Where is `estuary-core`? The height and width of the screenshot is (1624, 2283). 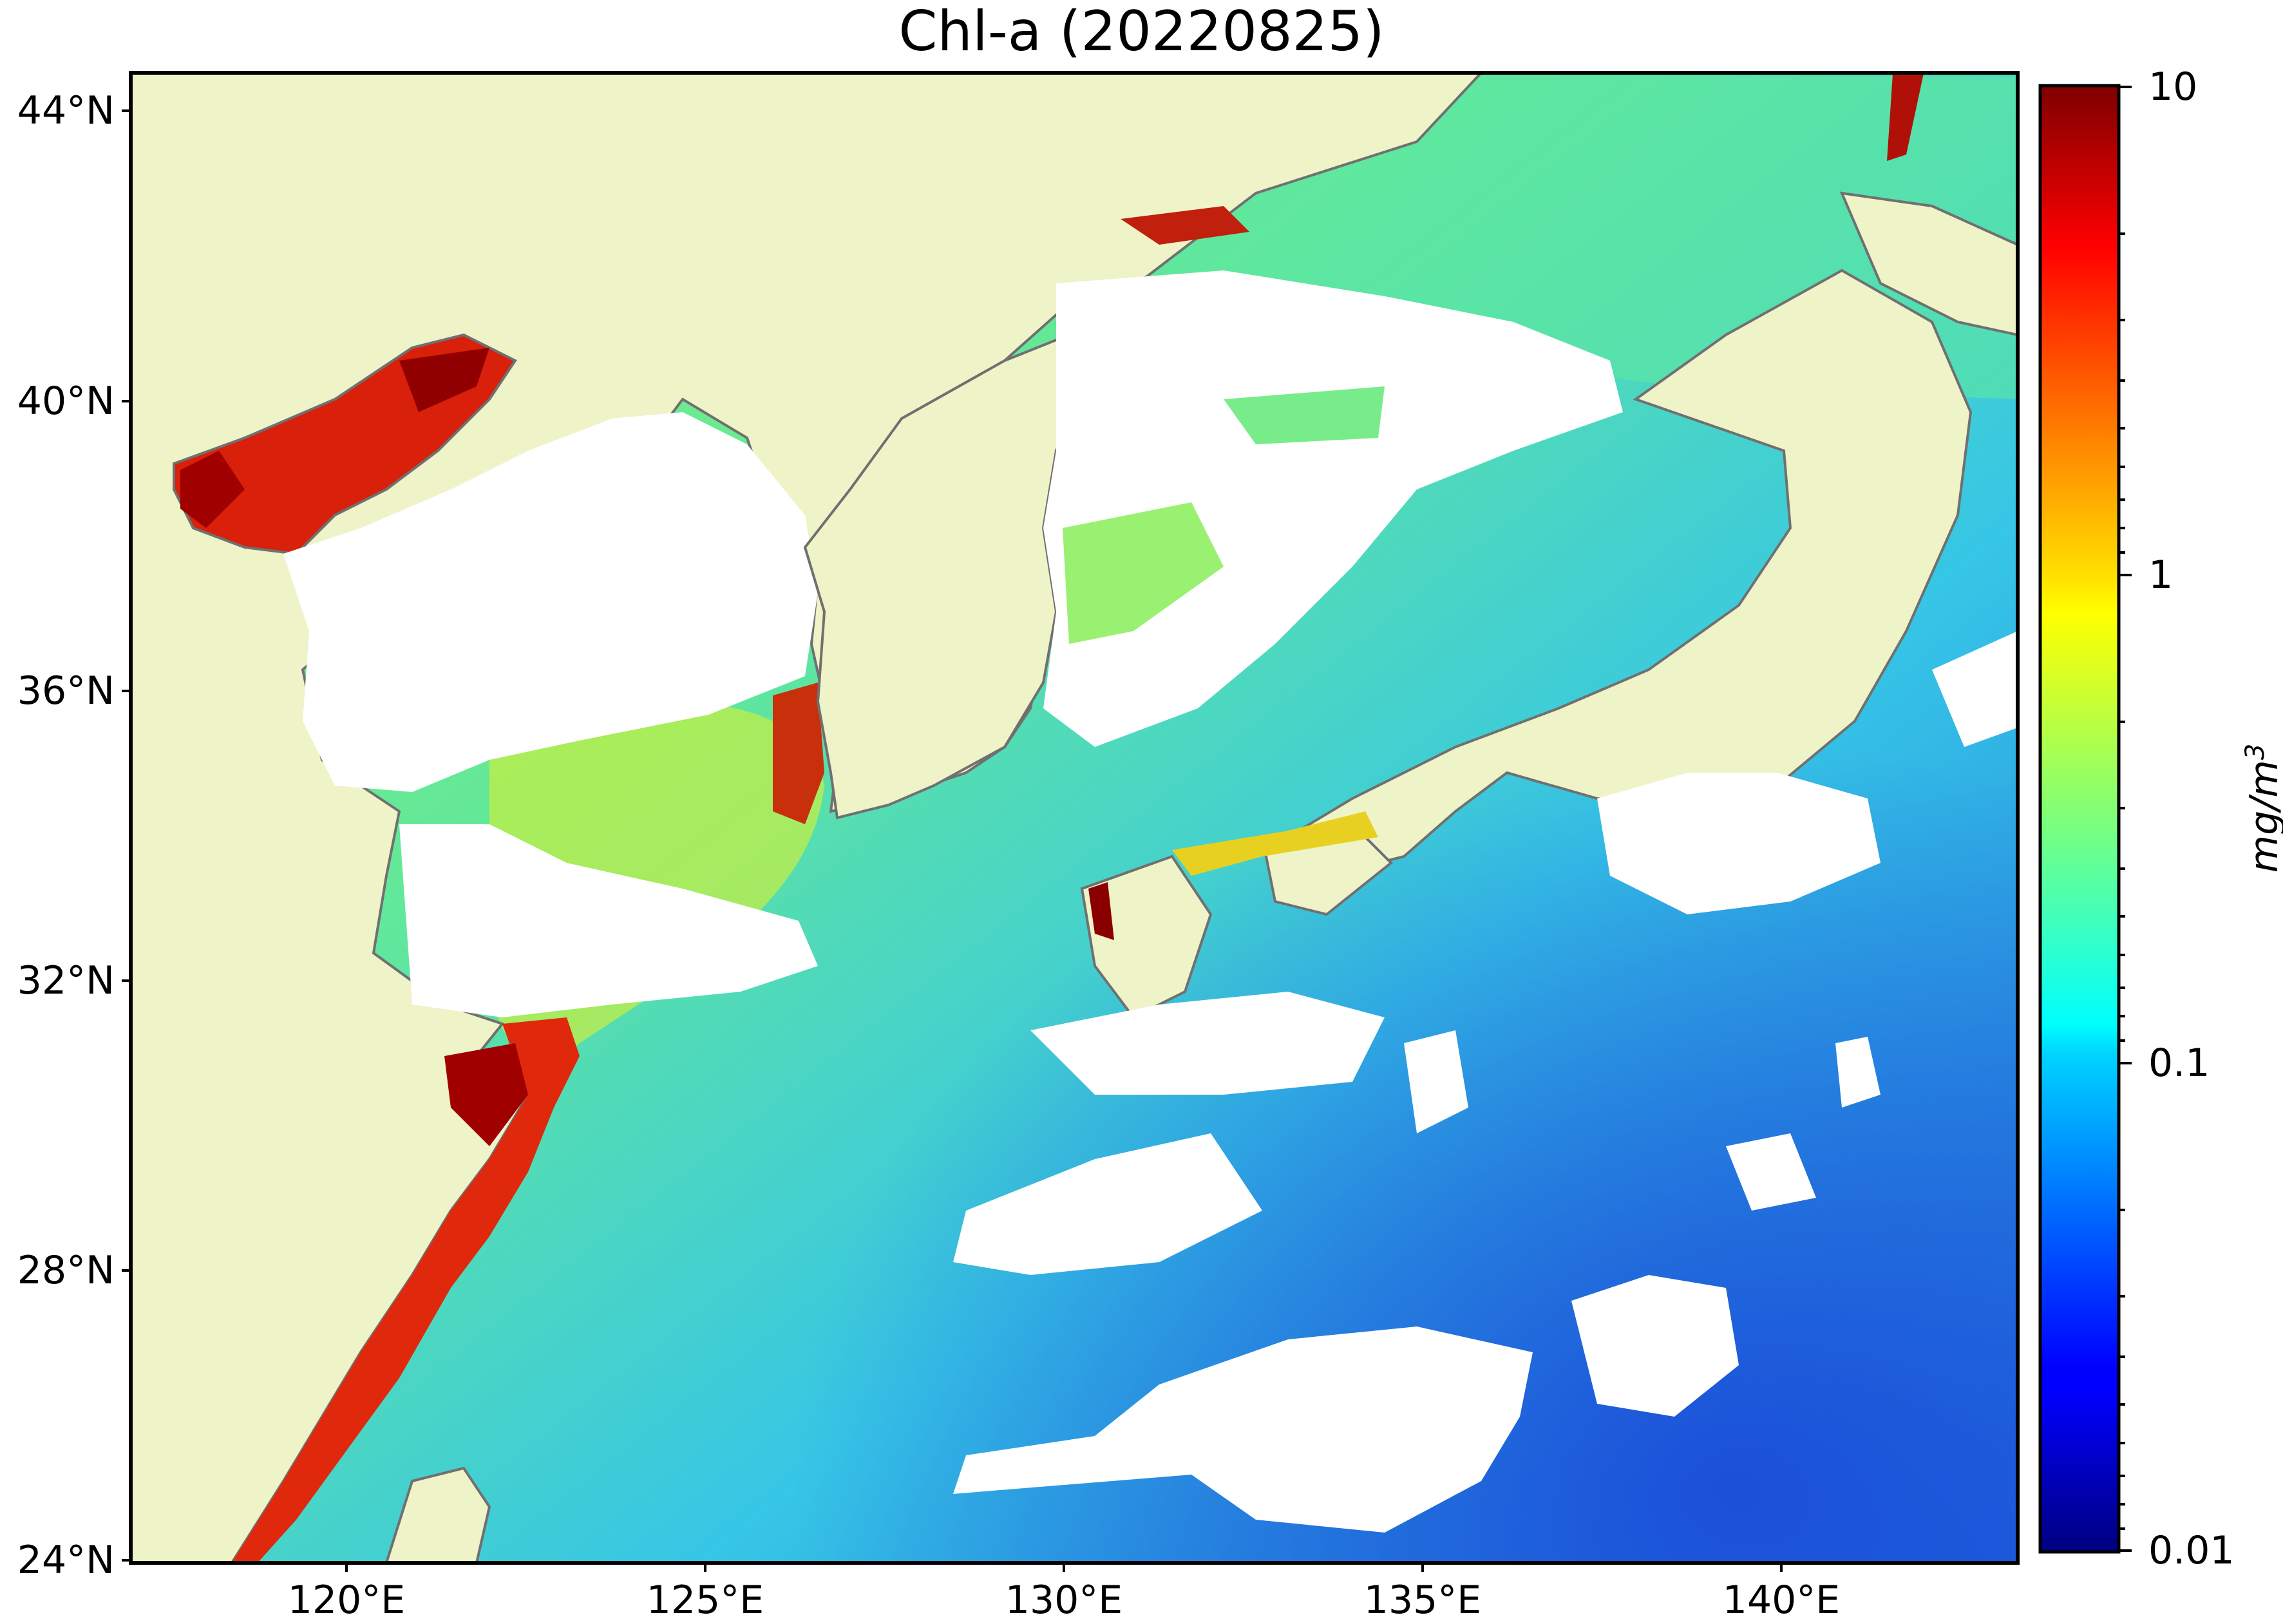 estuary-core is located at coordinates (486, 1094).